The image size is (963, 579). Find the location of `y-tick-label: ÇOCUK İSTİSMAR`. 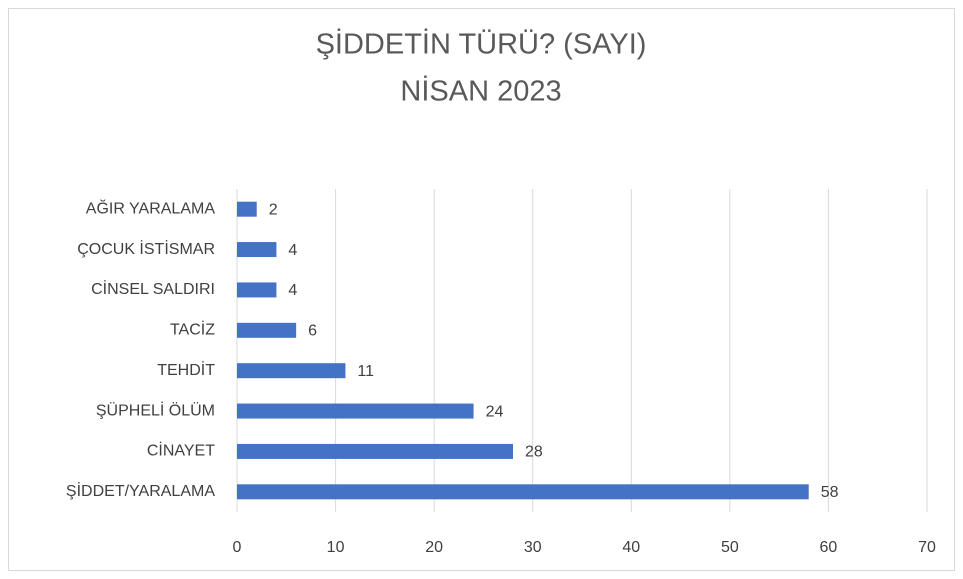

y-tick-label: ÇOCUK İSTİSMAR is located at coordinates (146, 248).